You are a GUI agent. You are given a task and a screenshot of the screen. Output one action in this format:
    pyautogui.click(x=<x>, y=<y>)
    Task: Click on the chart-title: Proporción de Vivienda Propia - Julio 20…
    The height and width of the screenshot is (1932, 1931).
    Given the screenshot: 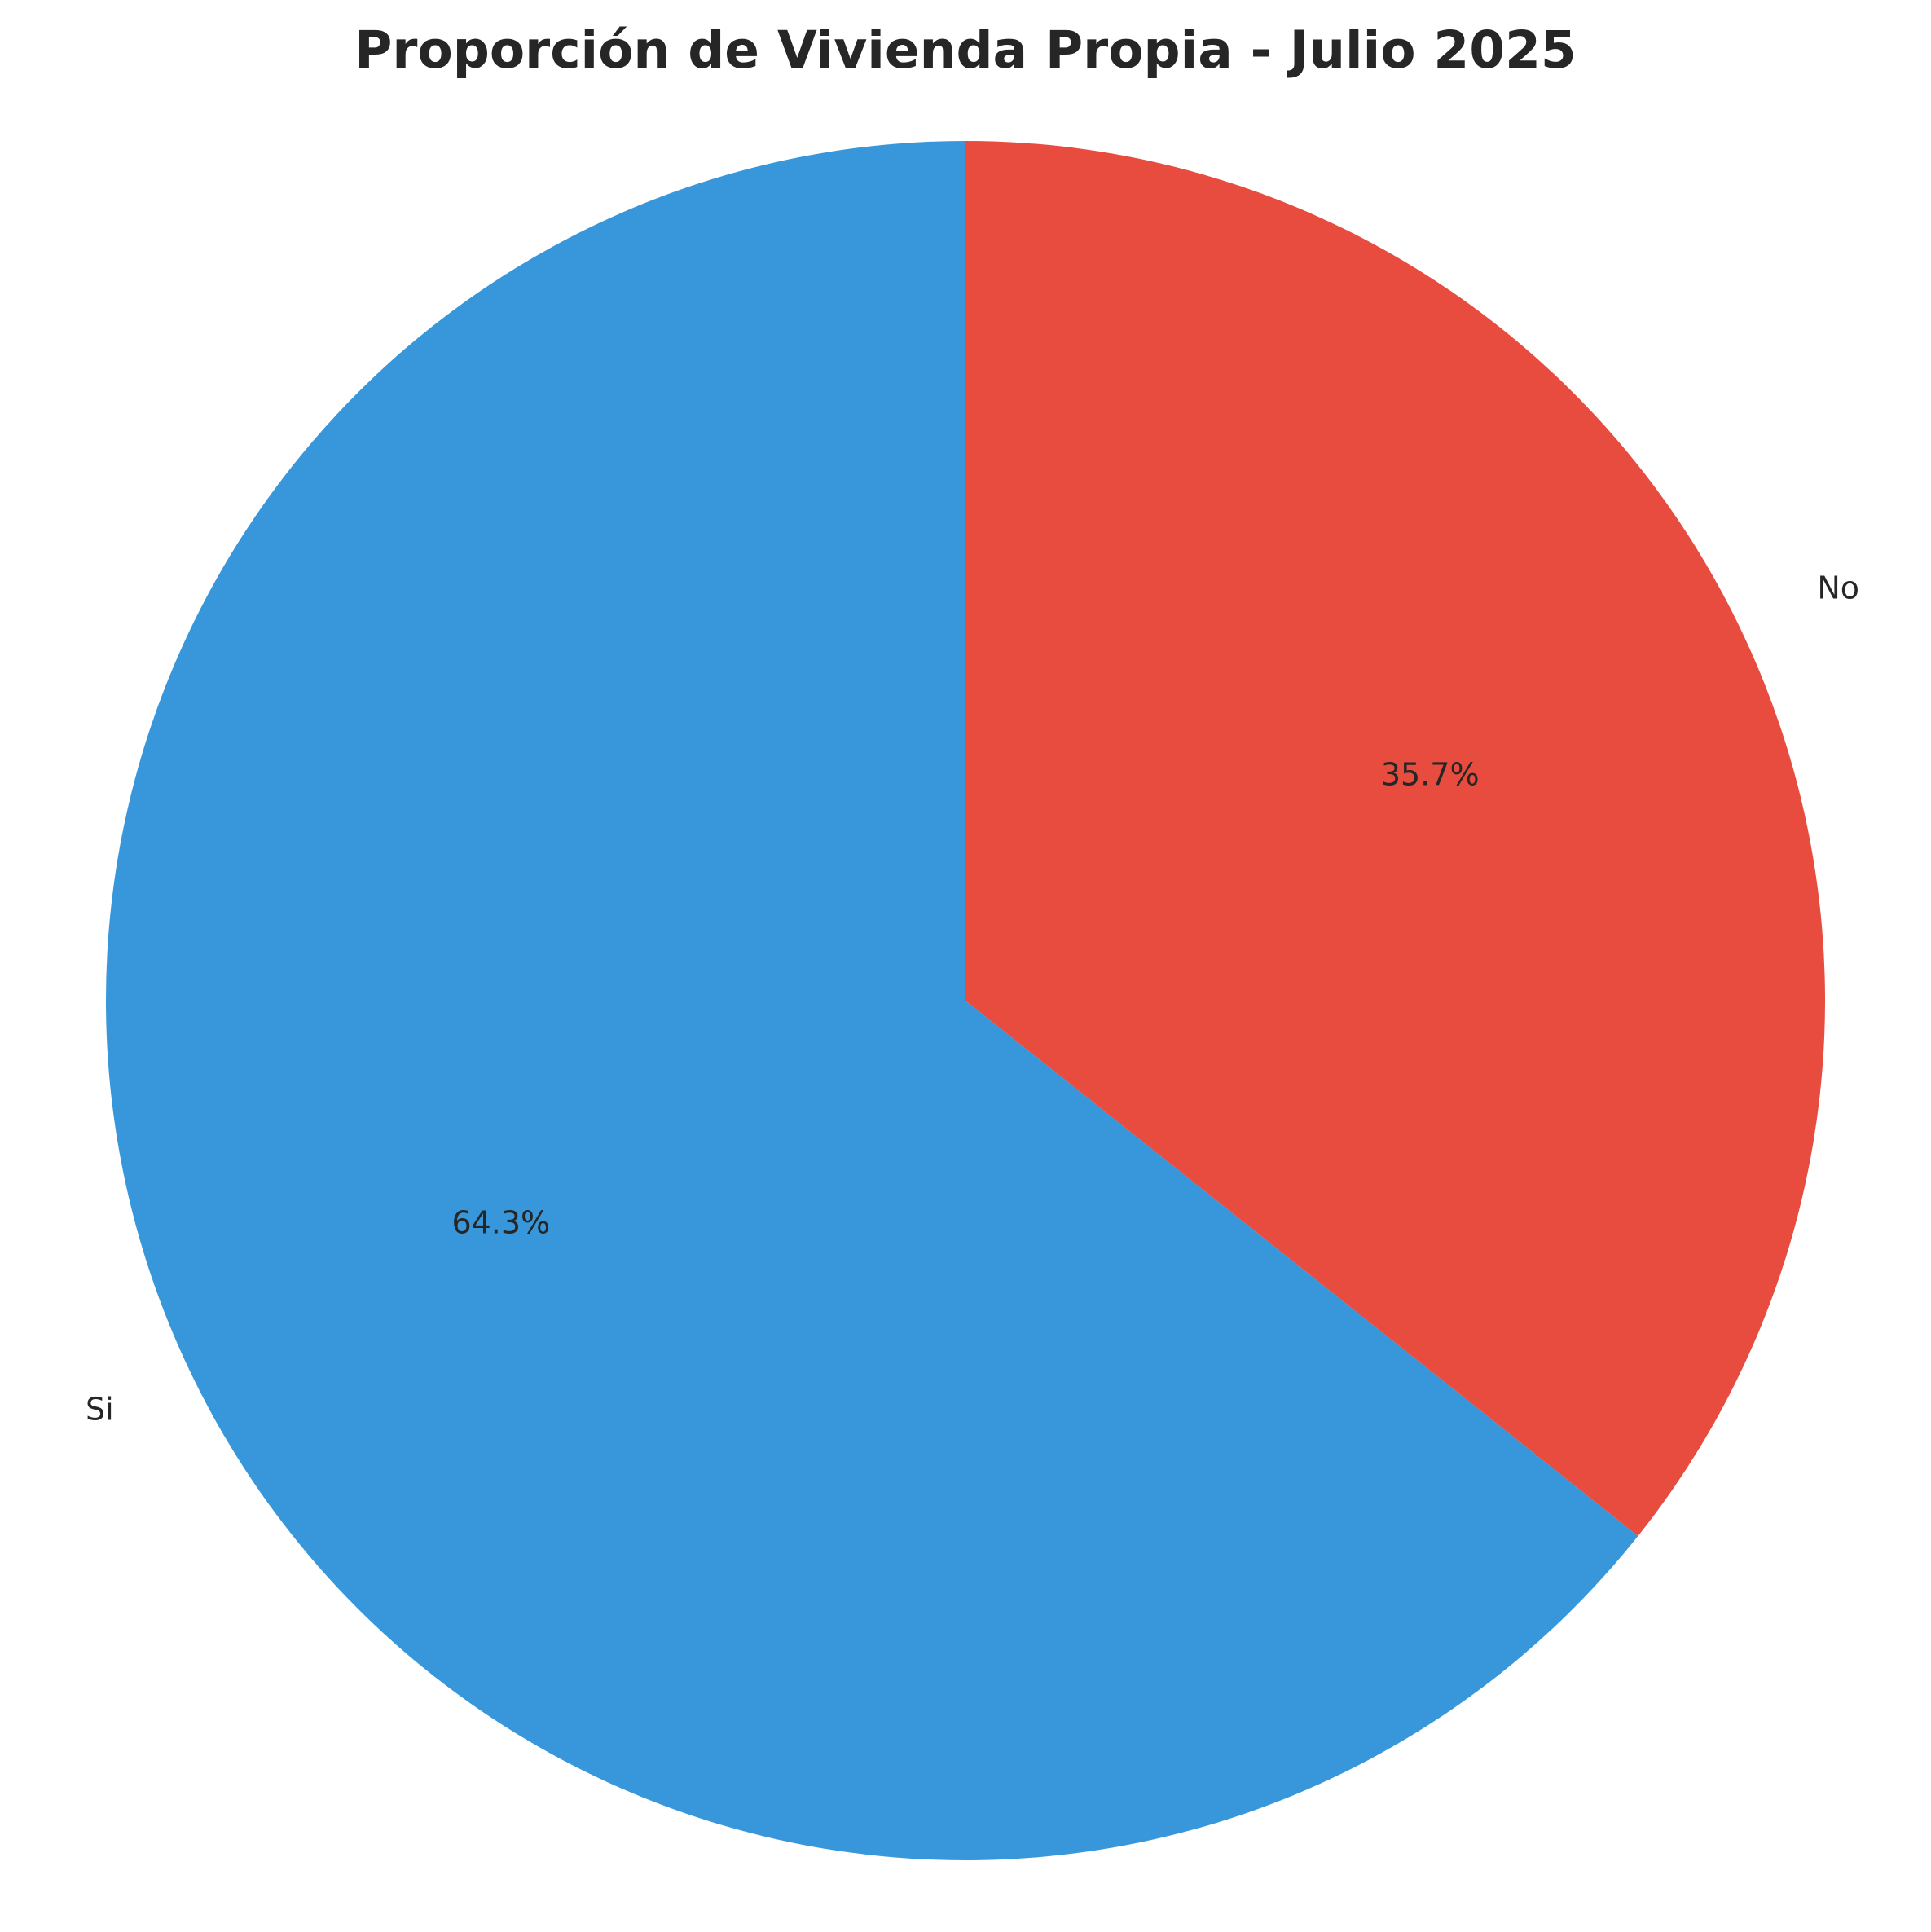 What is the action you would take?
    pyautogui.click(x=965, y=50)
    